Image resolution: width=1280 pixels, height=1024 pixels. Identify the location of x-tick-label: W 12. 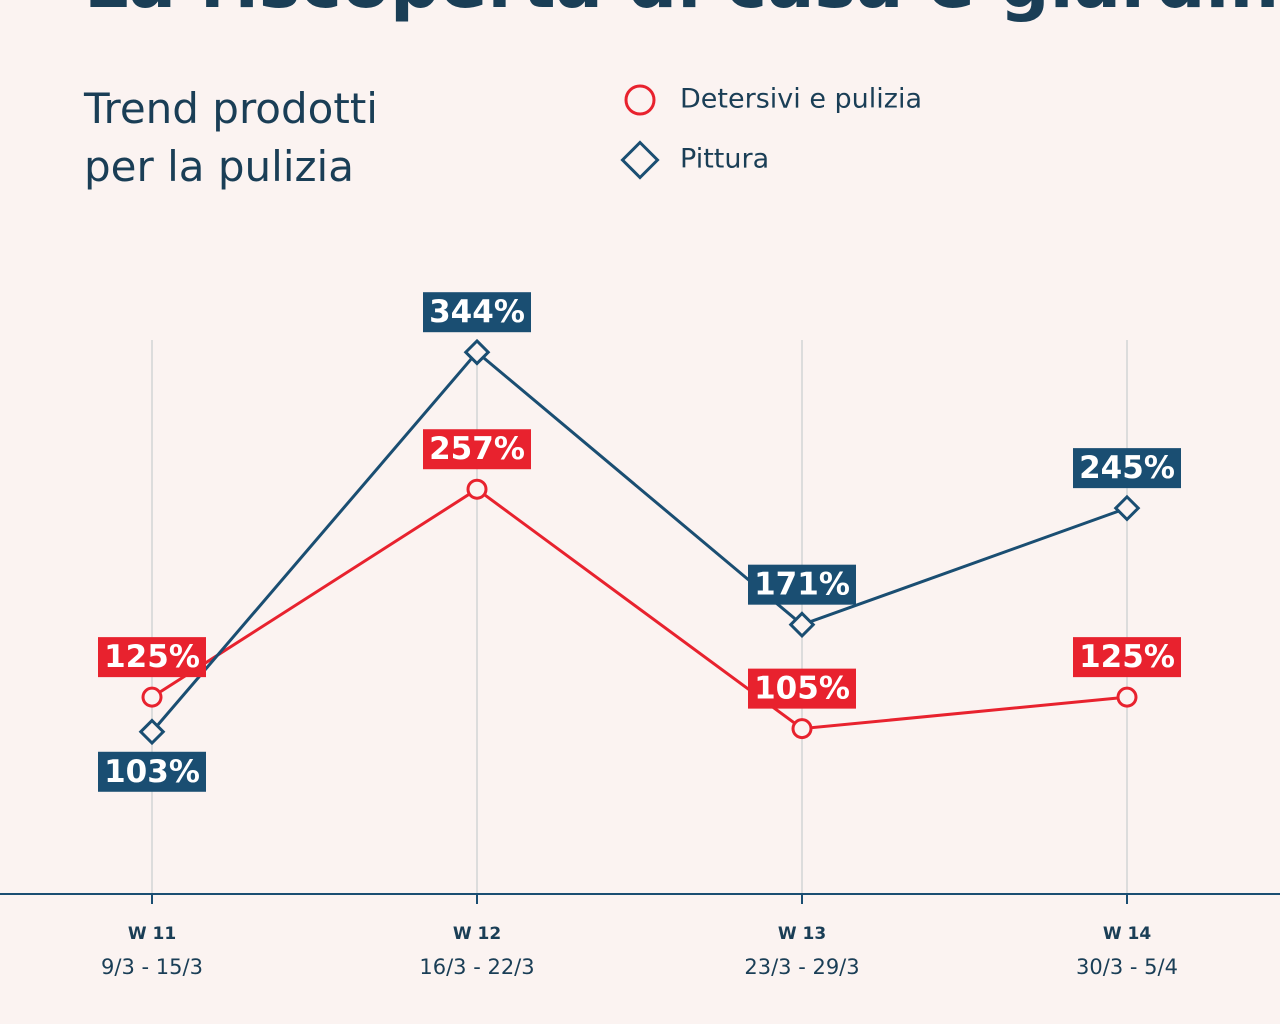
(477, 934).